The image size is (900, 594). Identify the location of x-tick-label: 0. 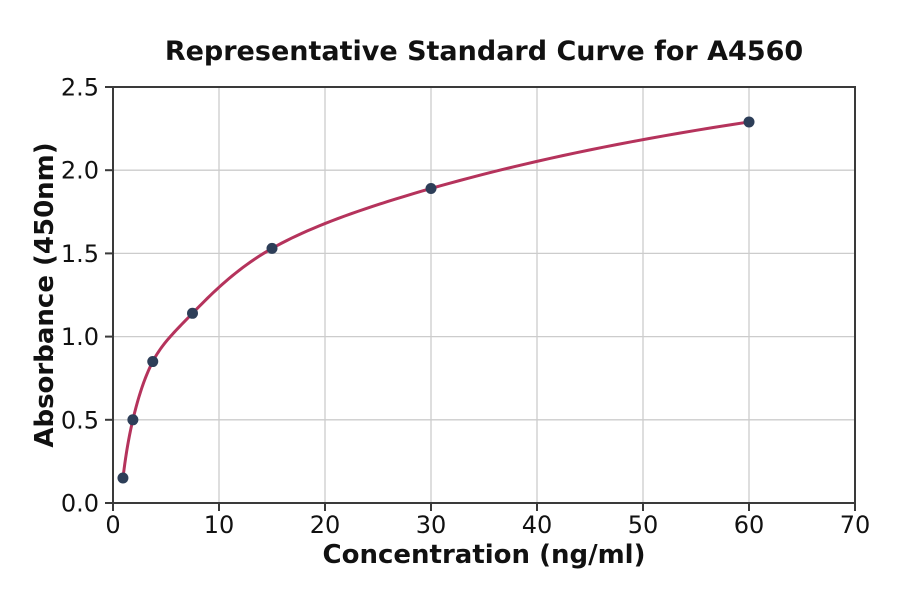
(112, 525).